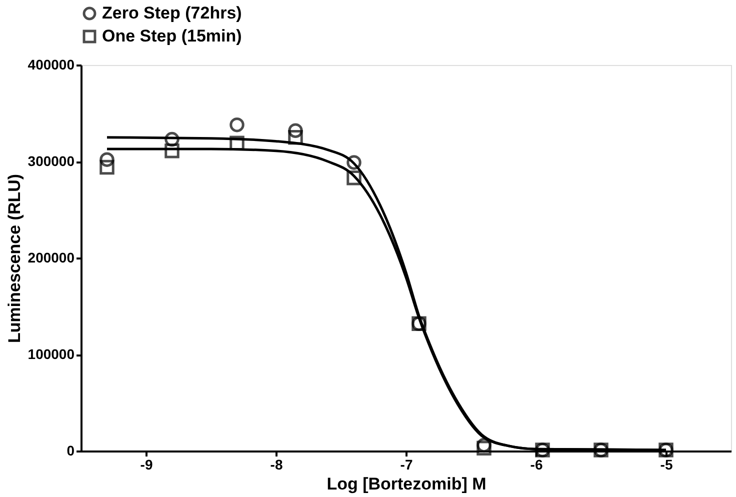  I want to click on x-tick-label: -9, so click(146, 464).